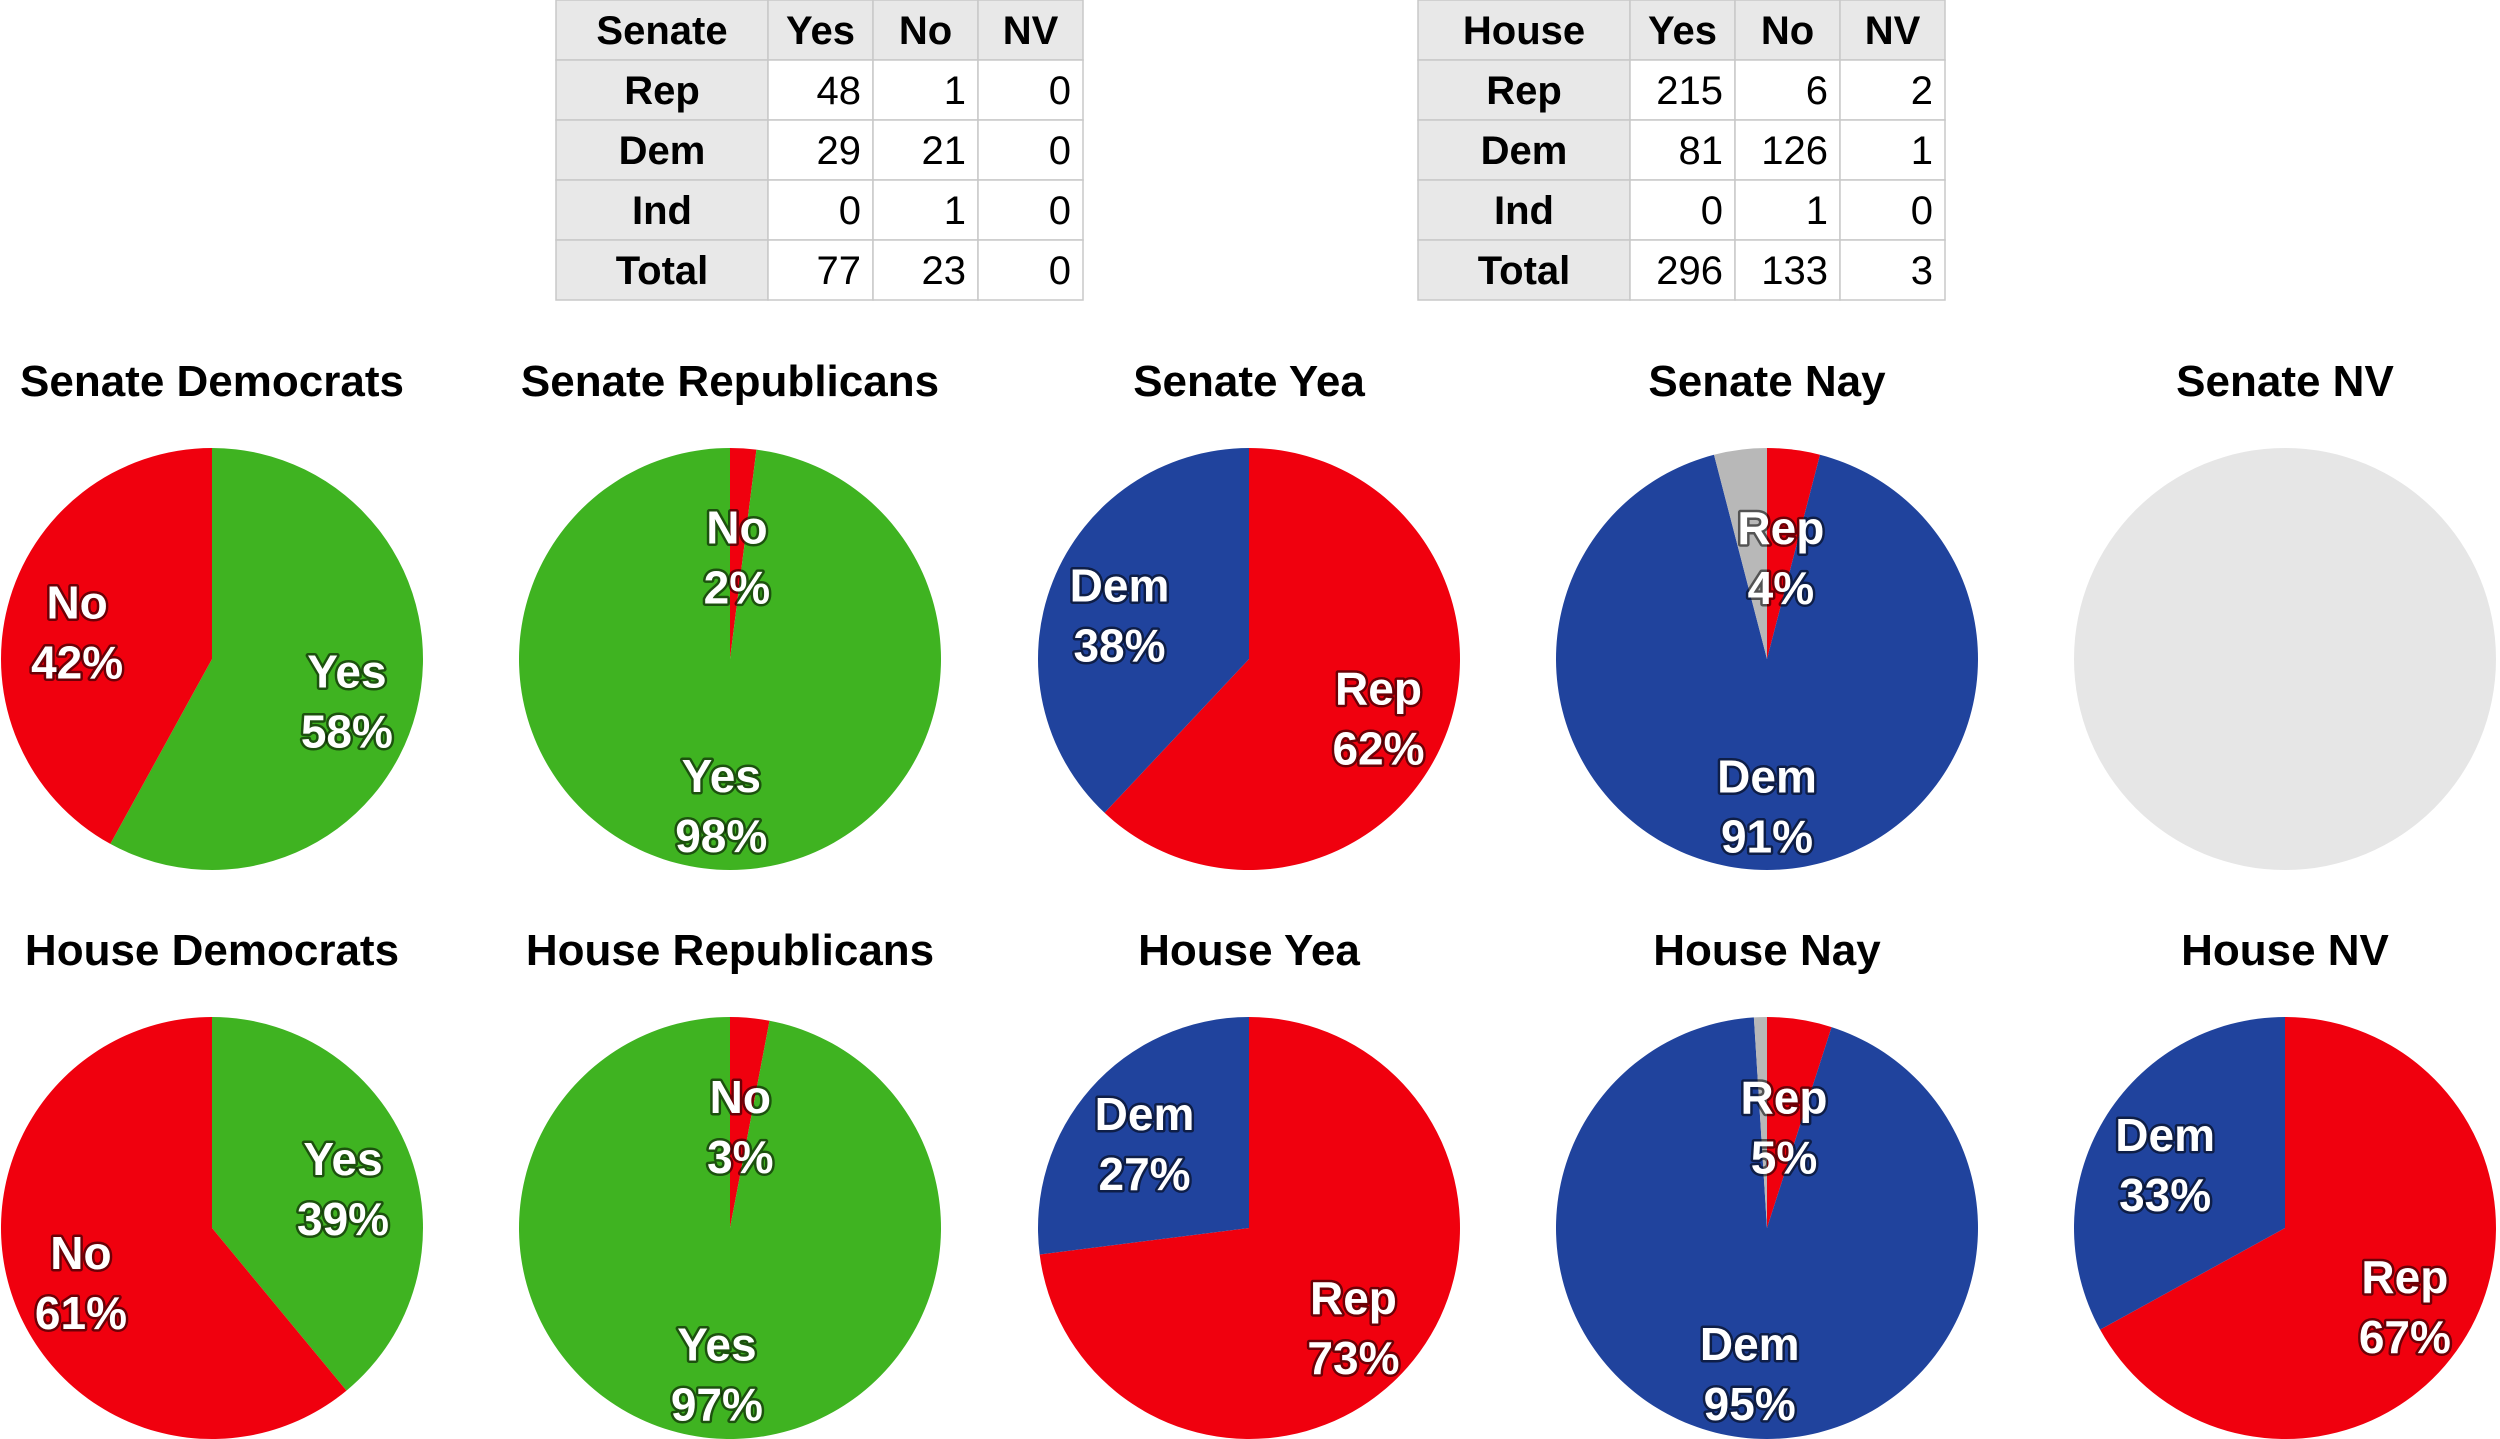 The width and height of the screenshot is (2500, 1439). What do you see at coordinates (1701, 151) in the screenshot?
I see `table-value: 81` at bounding box center [1701, 151].